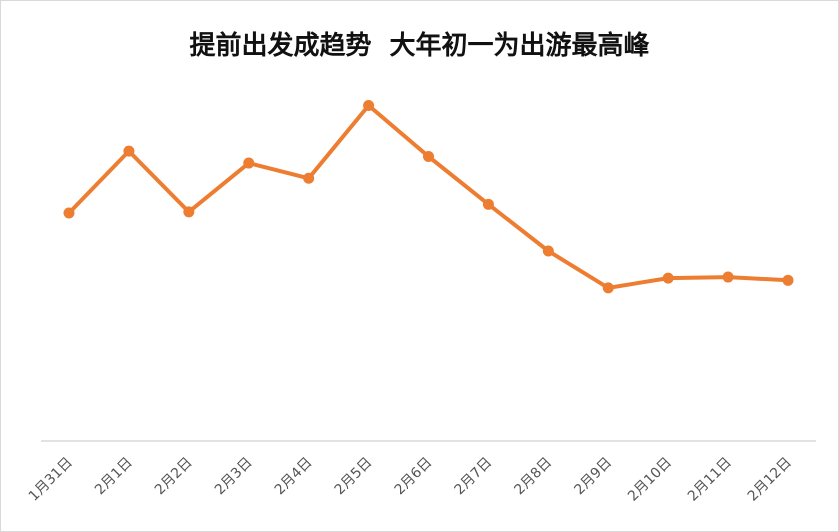 The height and width of the screenshot is (532, 839). I want to click on x-tick-label: 2月2日, so click(174, 477).